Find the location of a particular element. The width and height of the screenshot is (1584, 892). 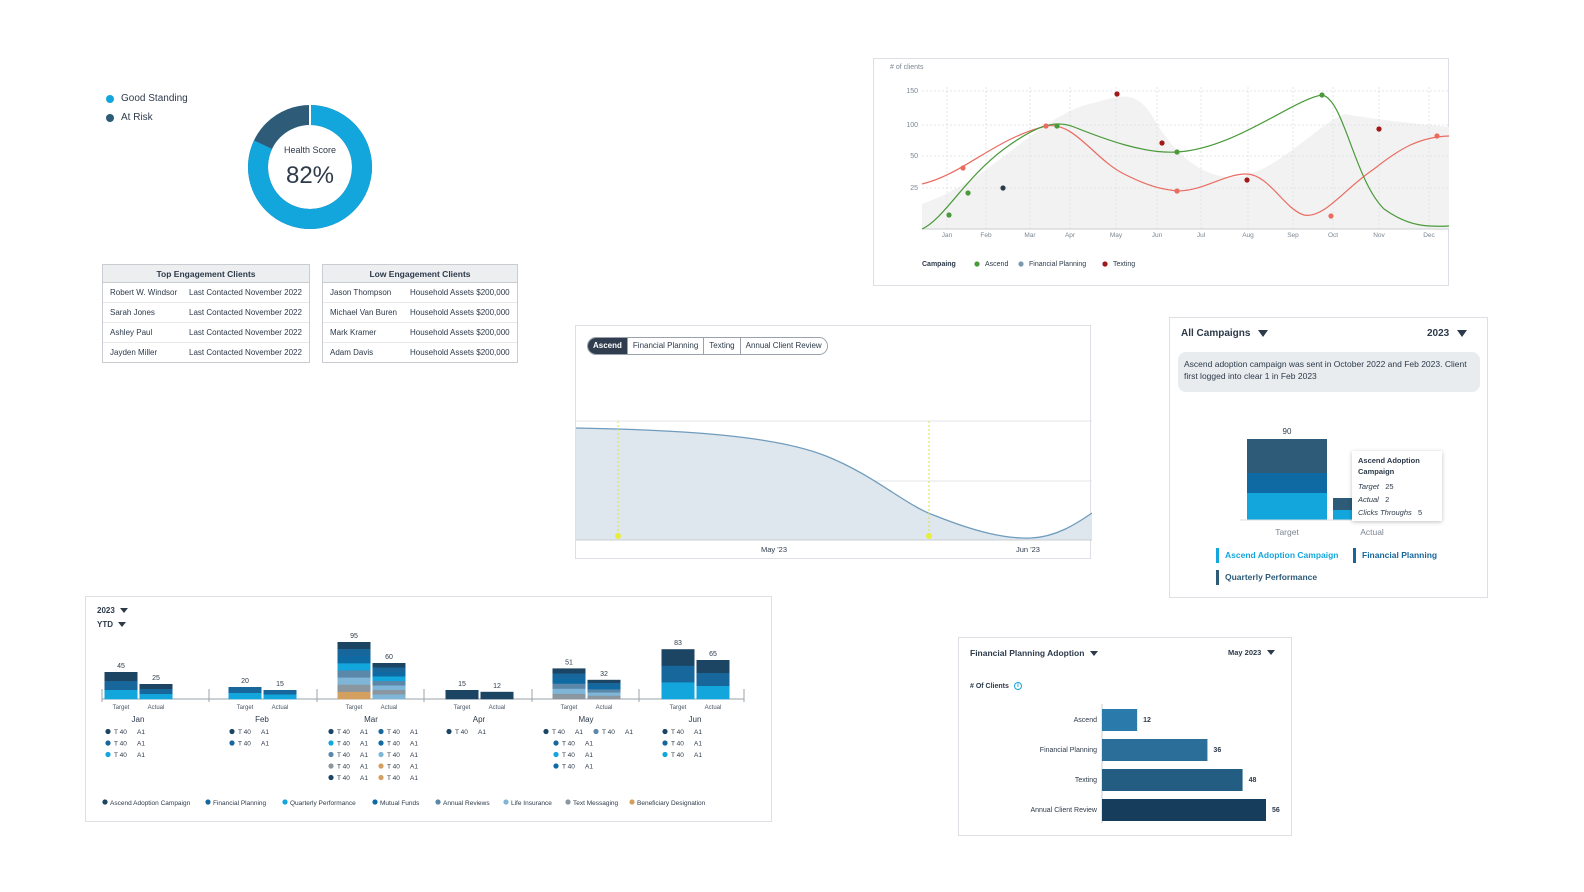

tab-annual-client-review: Annual Client Review is located at coordinates (783, 346).